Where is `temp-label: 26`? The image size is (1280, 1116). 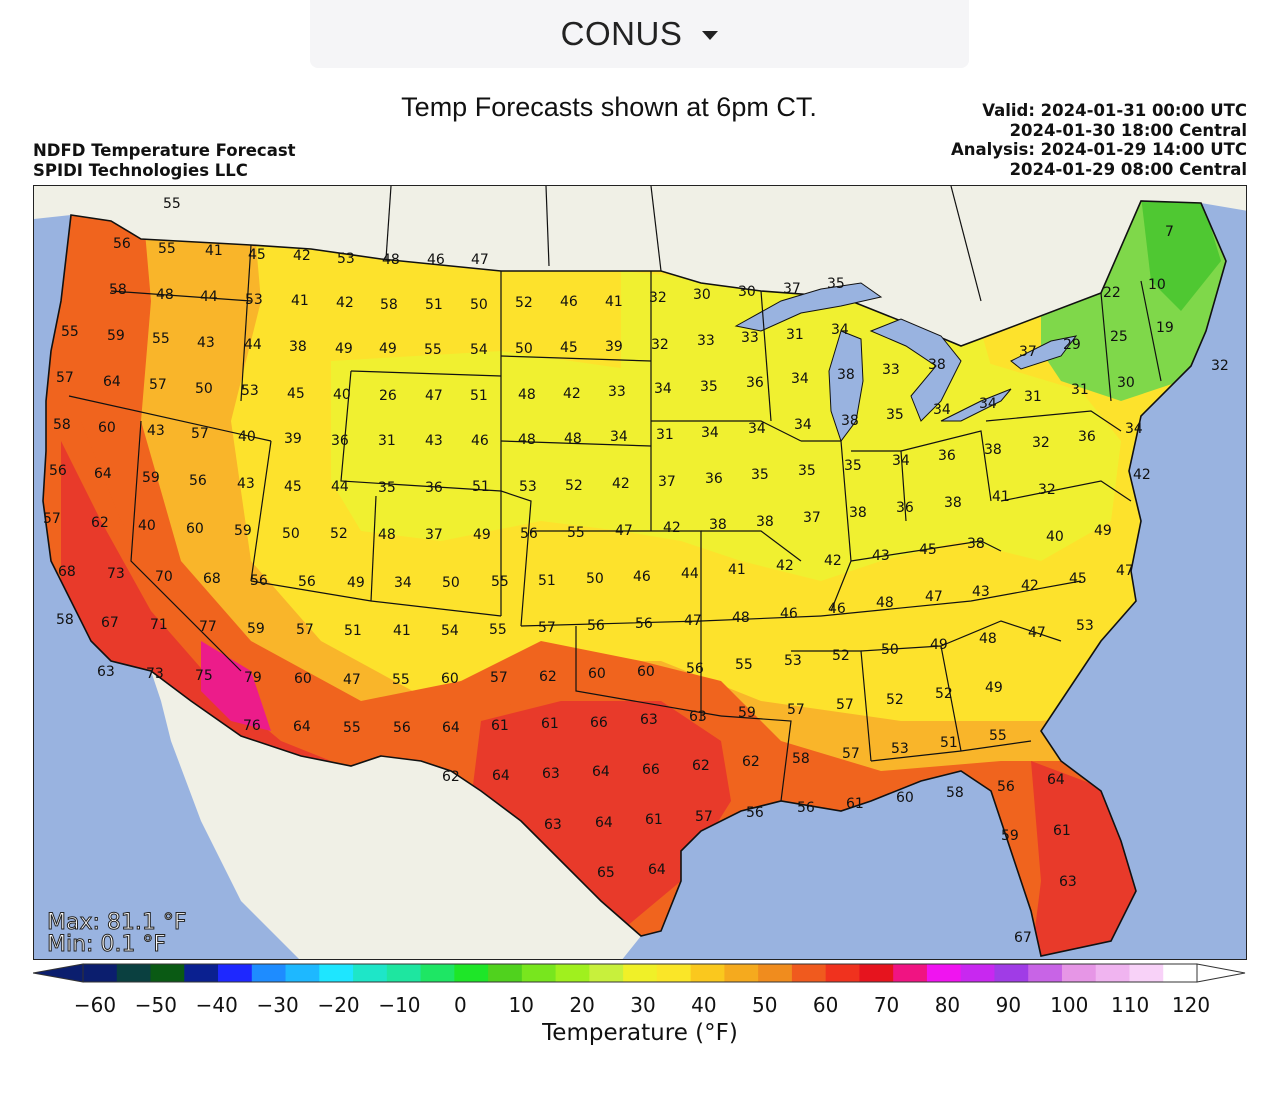 temp-label: 26 is located at coordinates (388, 396).